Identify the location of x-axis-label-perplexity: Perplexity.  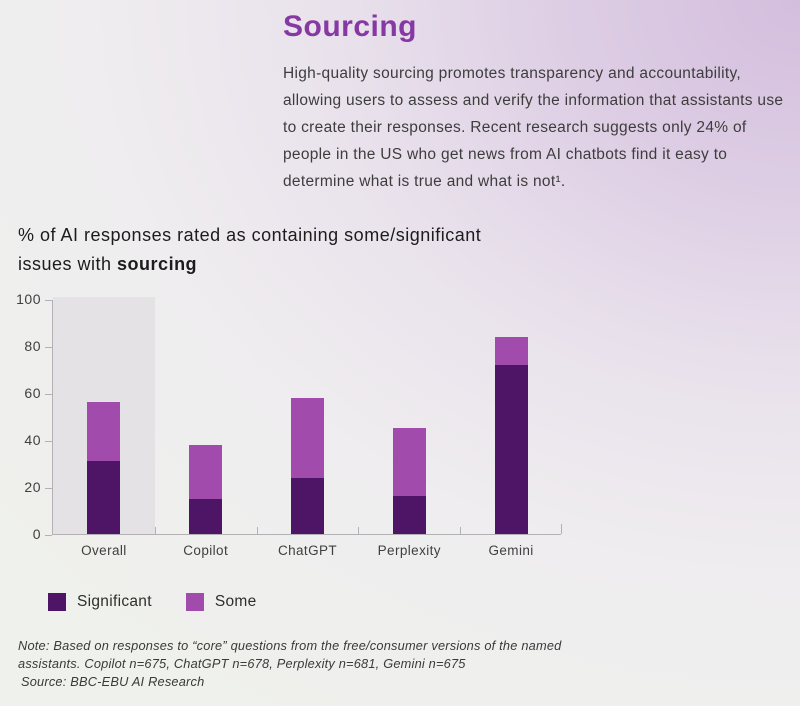
(409, 550).